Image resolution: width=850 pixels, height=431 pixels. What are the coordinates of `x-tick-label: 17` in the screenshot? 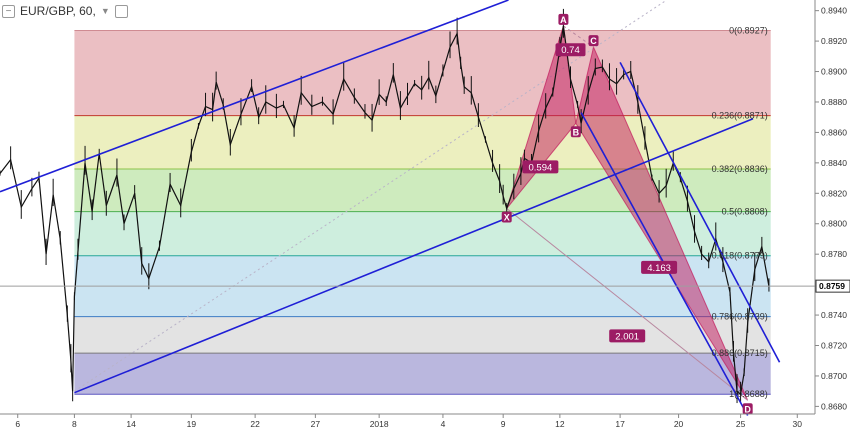 It's located at (620, 424).